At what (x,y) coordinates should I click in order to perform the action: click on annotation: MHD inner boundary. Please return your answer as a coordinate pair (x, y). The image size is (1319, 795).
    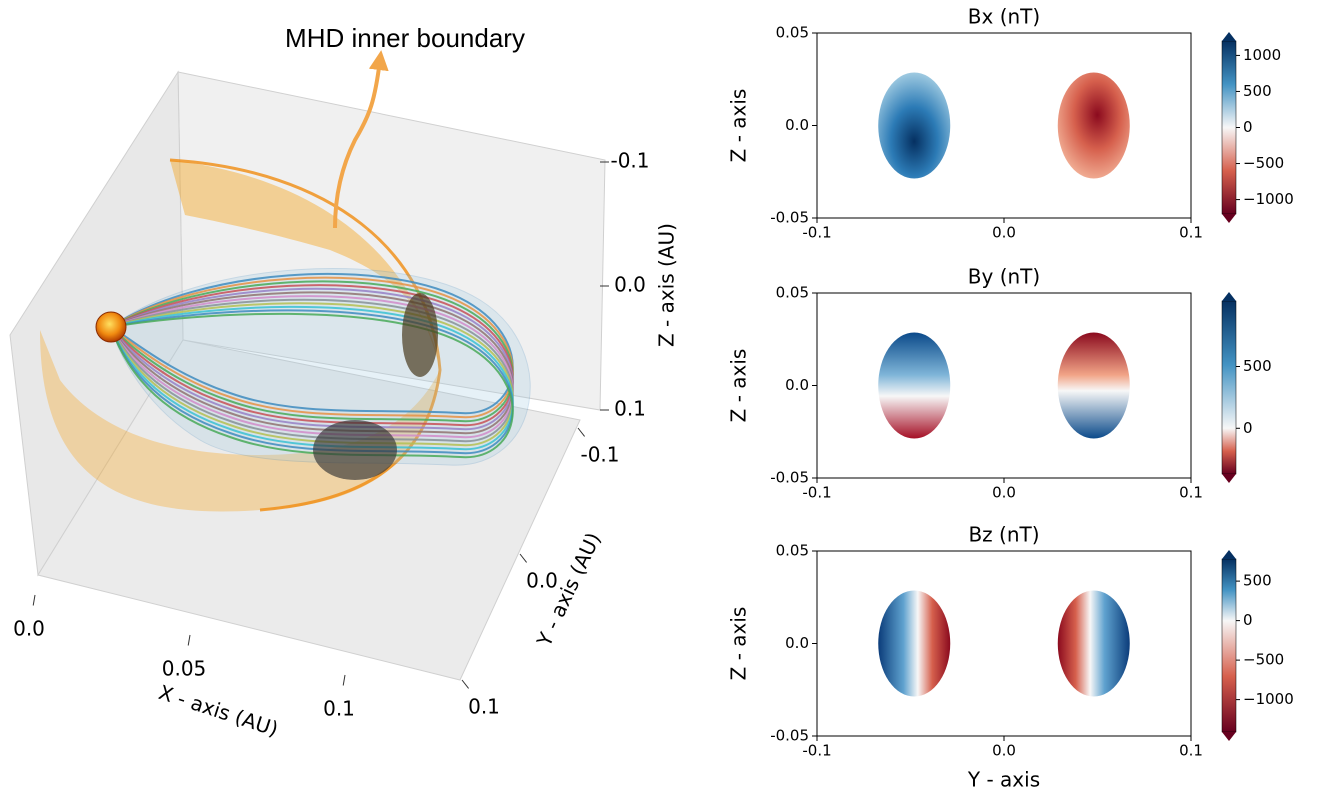
    Looking at the image, I should click on (405, 38).